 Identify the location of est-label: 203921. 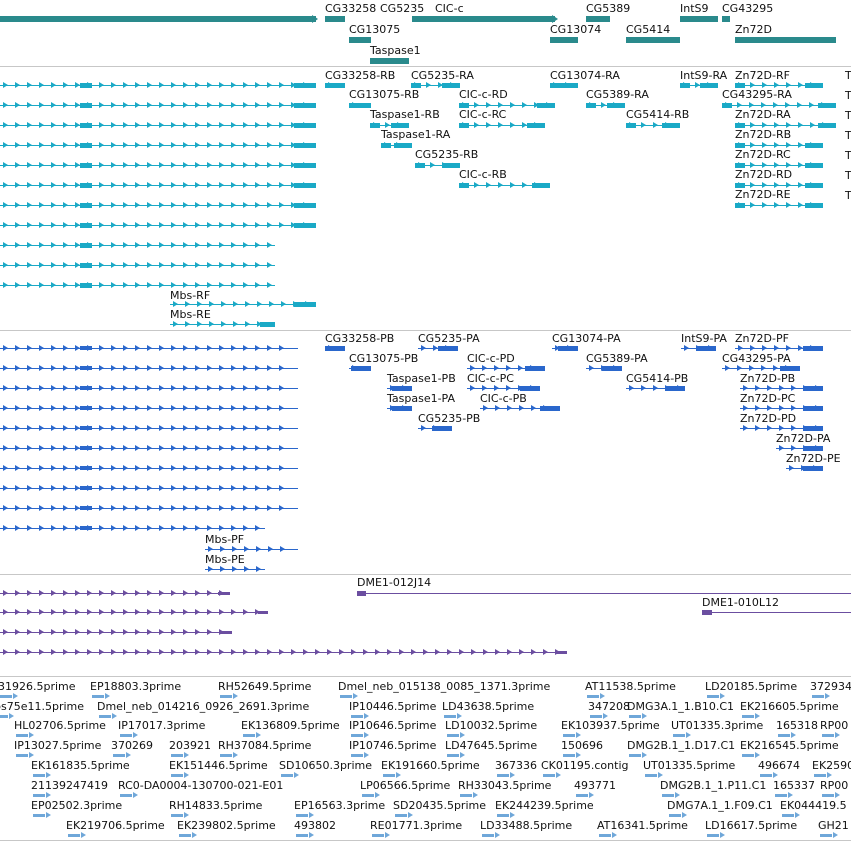
(190, 745).